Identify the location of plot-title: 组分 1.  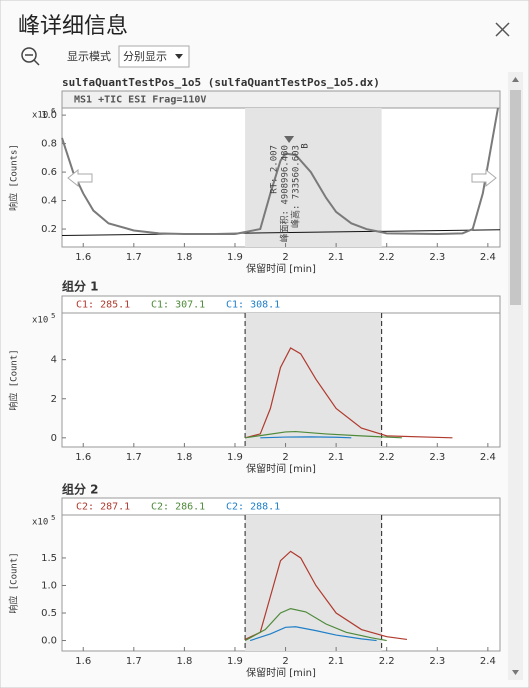
(80, 286).